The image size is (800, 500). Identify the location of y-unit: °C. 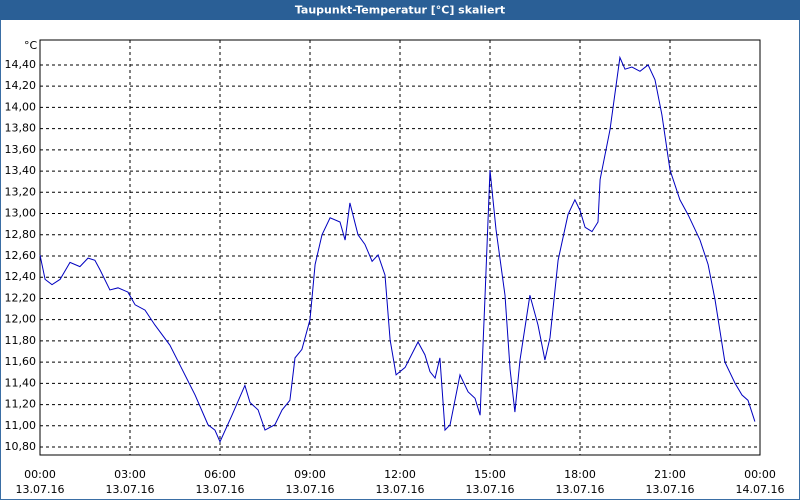
(31, 45).